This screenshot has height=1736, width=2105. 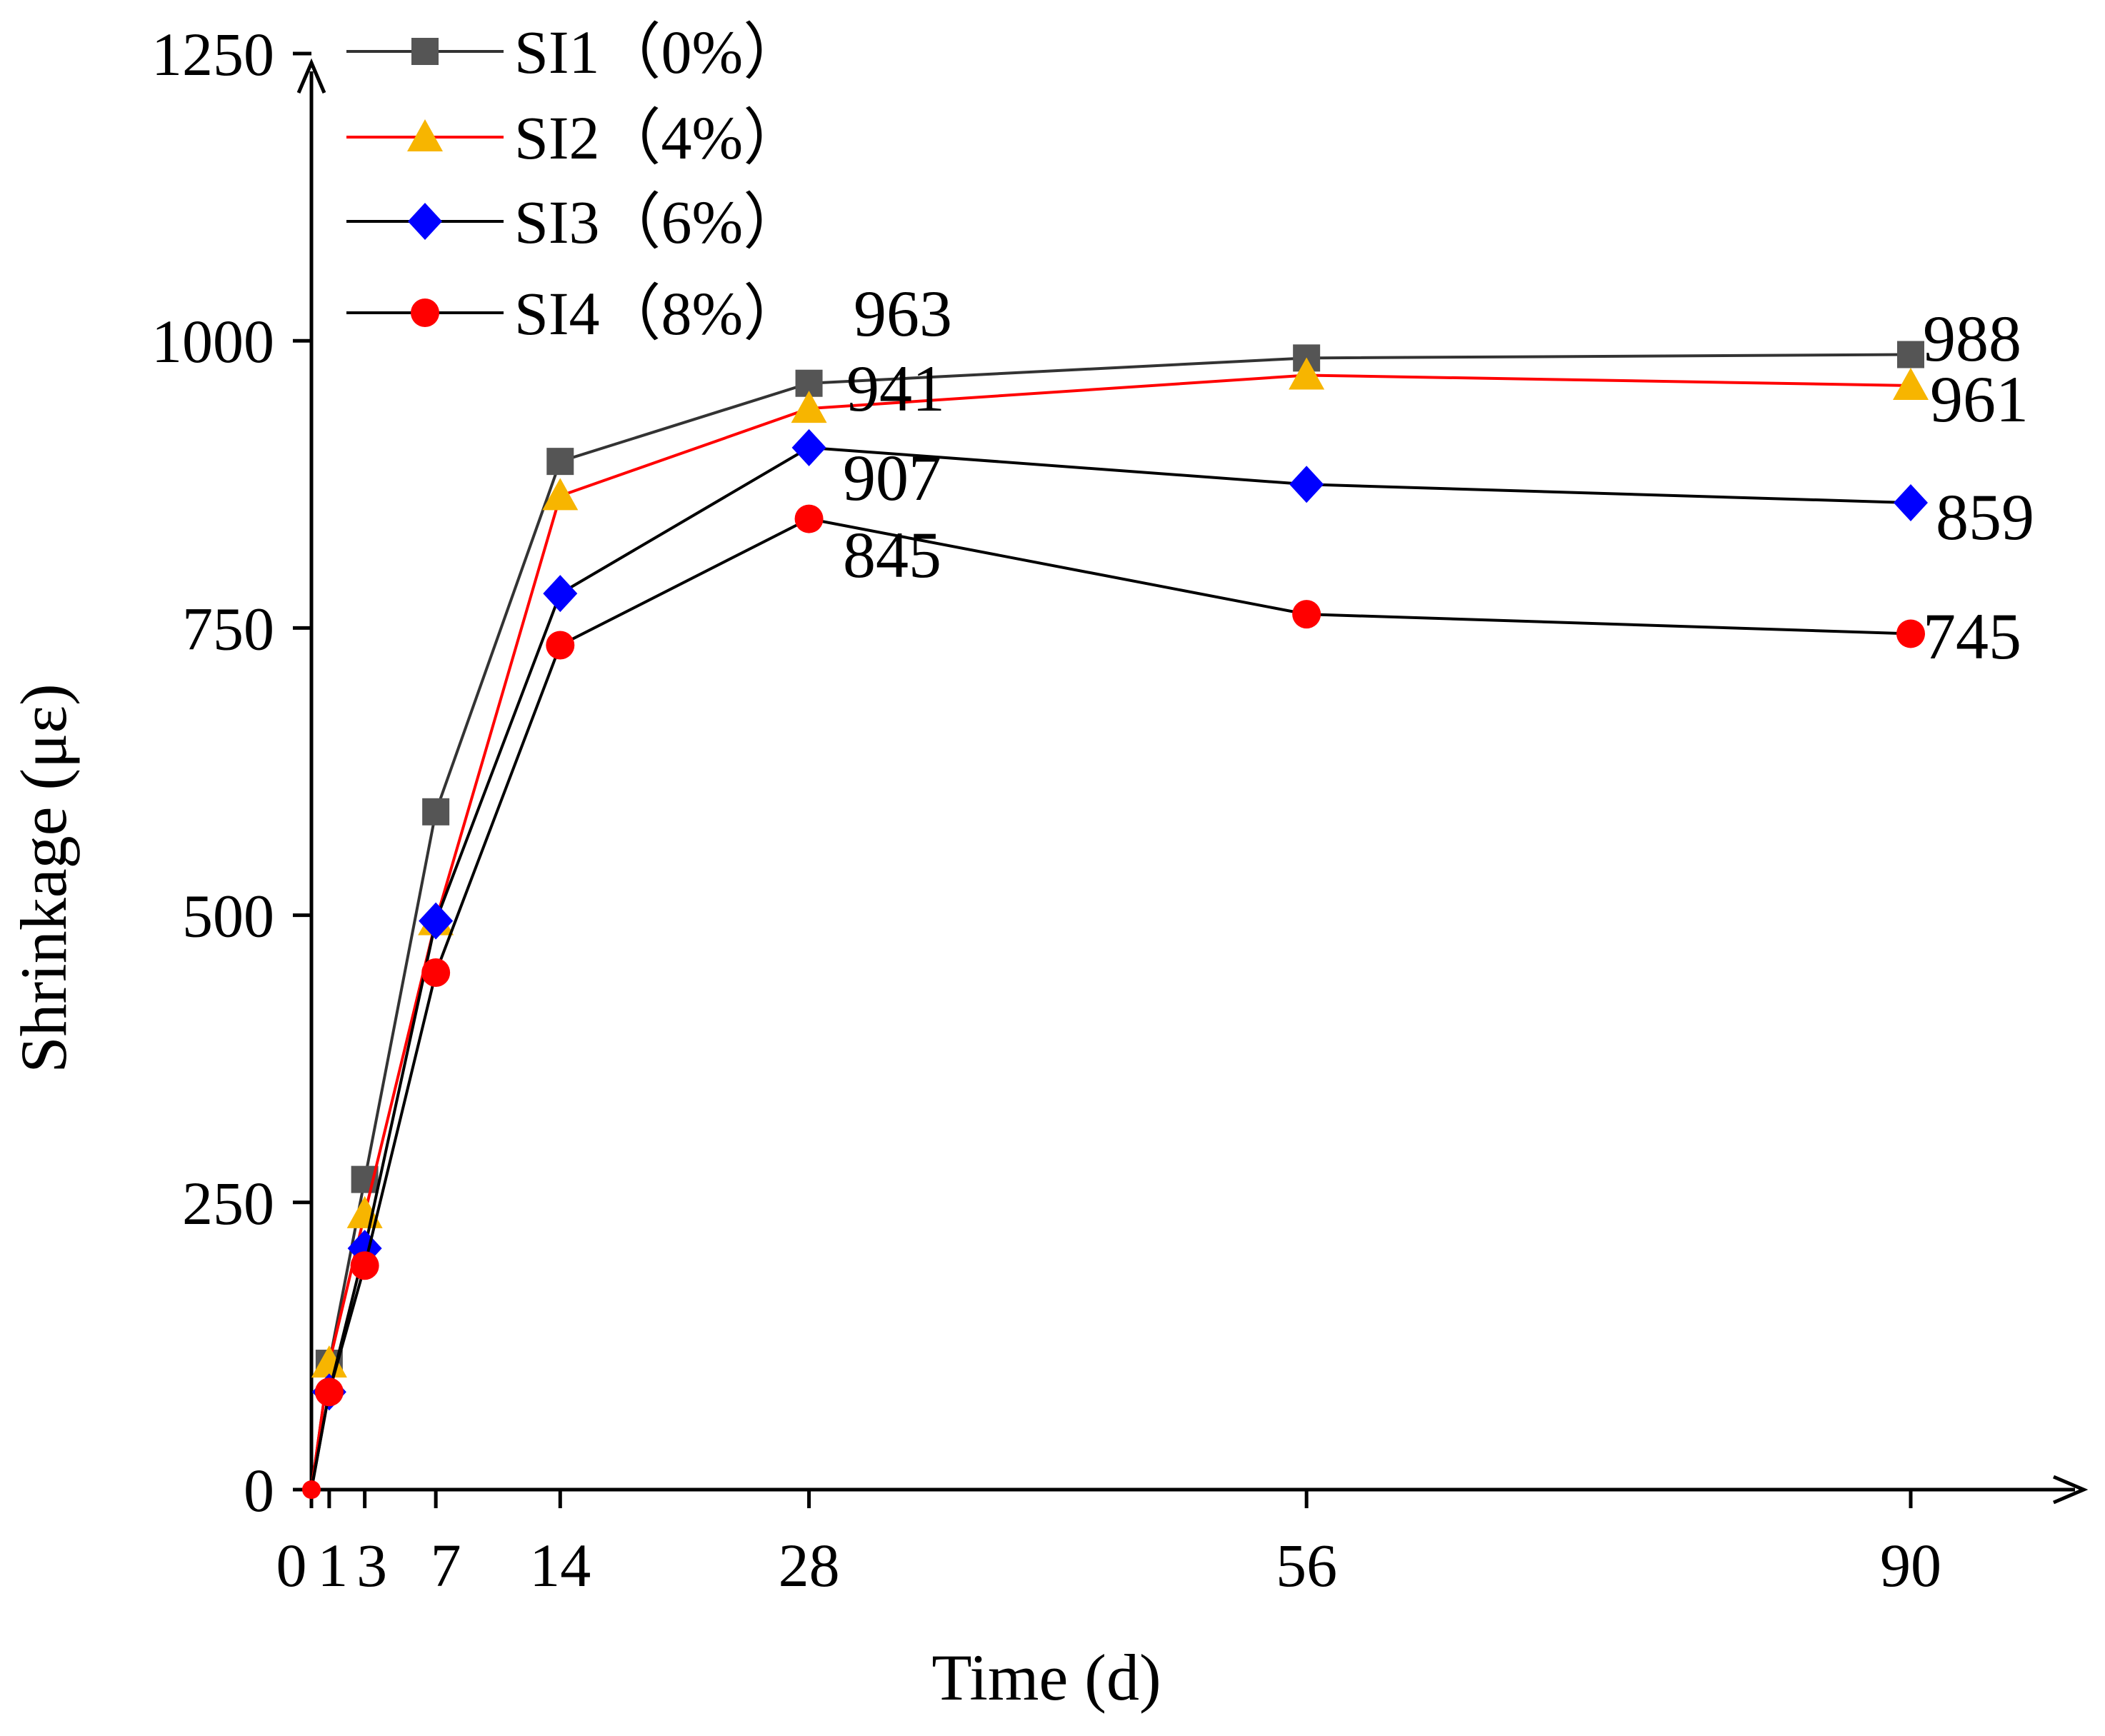 I want to click on y-tick-label: 1250, so click(x=212, y=54).